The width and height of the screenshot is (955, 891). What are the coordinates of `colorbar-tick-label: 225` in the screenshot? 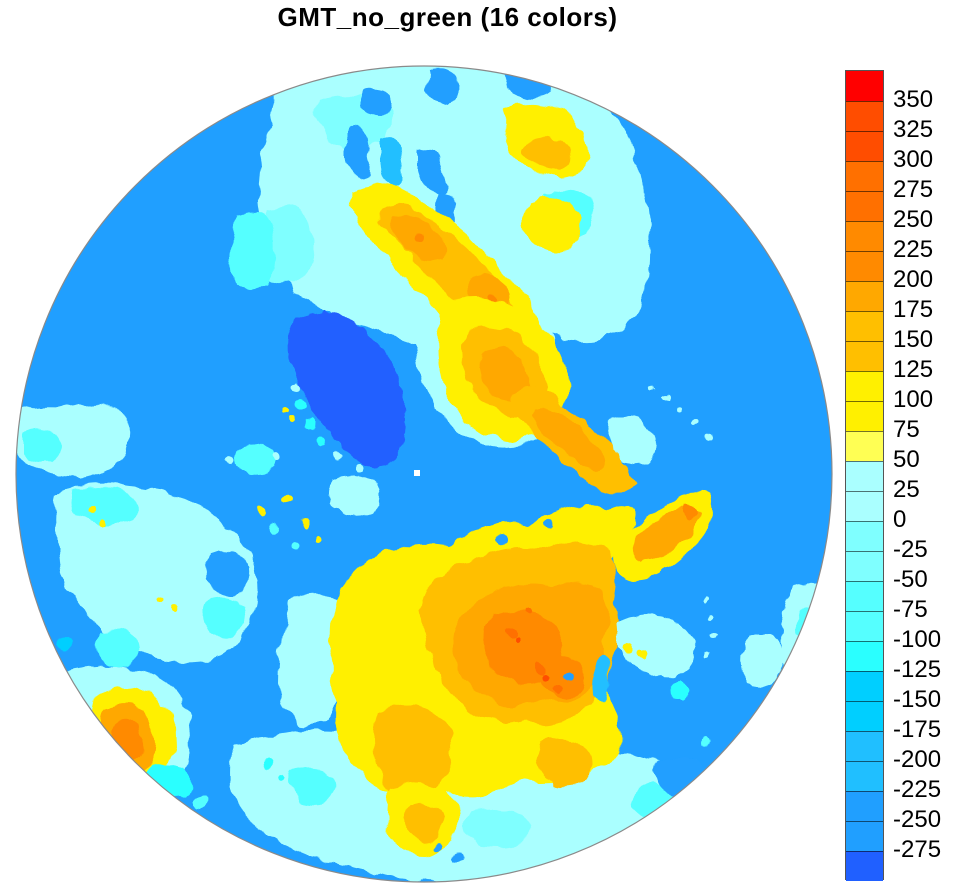 It's located at (913, 249).